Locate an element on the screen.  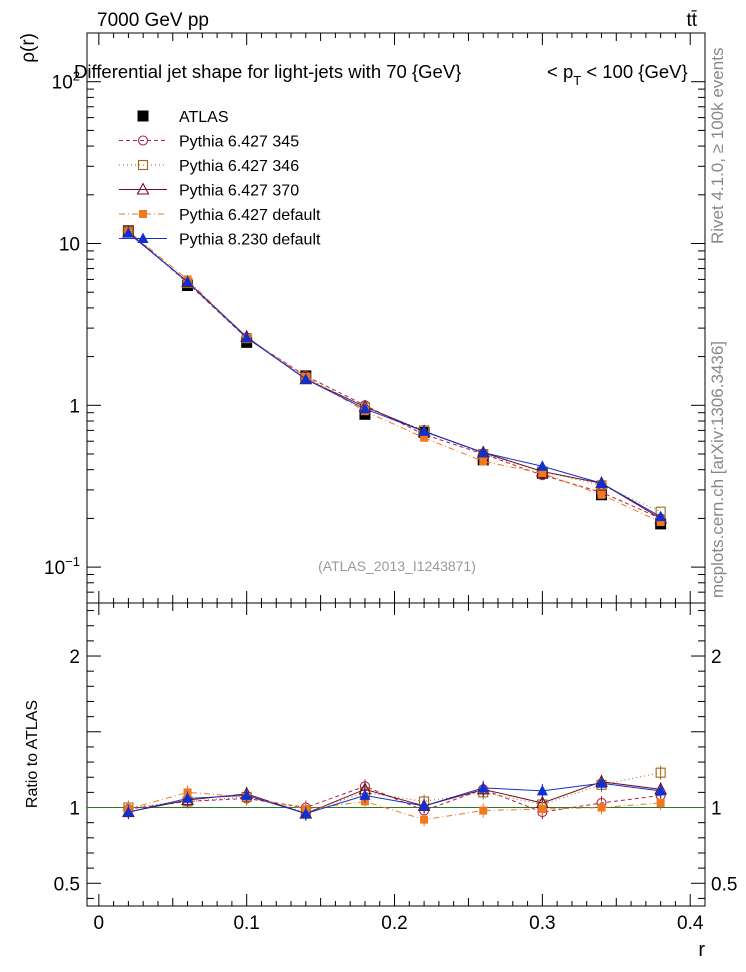
legend-label: Pythia 6.427 default is located at coordinates (250, 215).